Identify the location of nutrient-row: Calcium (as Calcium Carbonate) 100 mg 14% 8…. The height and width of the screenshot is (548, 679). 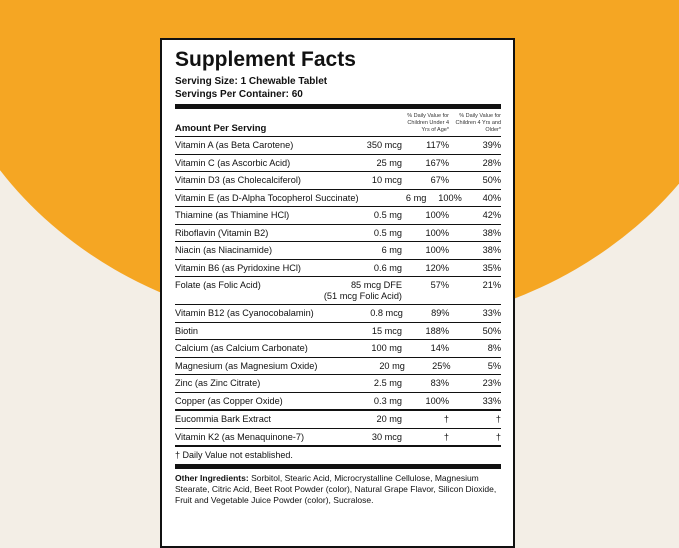
(338, 349).